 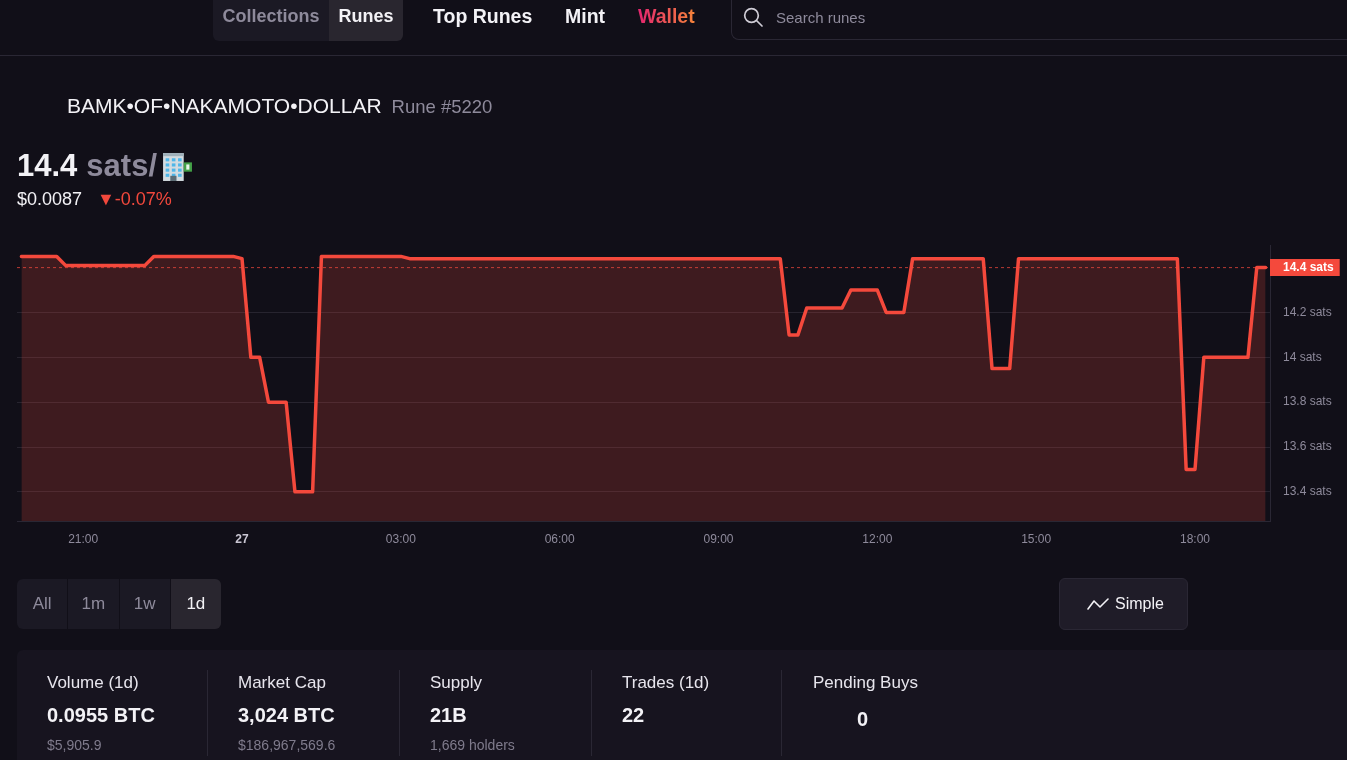 What do you see at coordinates (1123, 604) in the screenshot?
I see `button: Simple` at bounding box center [1123, 604].